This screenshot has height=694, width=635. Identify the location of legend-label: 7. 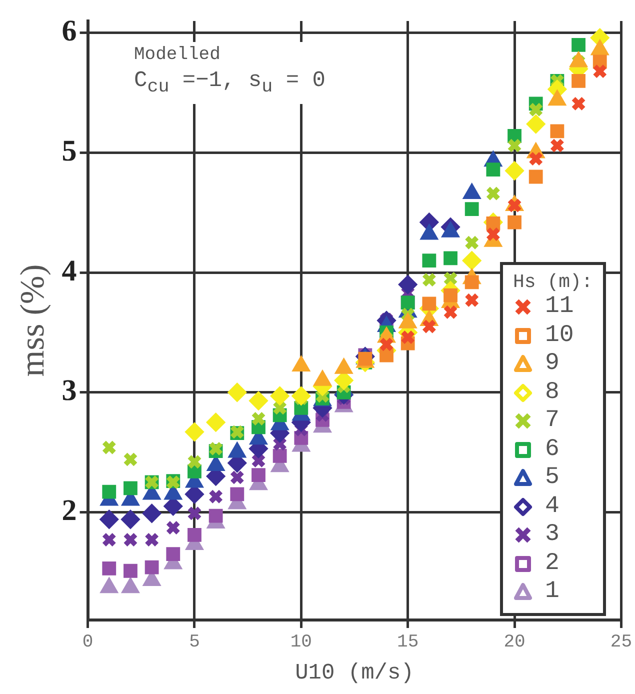
(552, 421).